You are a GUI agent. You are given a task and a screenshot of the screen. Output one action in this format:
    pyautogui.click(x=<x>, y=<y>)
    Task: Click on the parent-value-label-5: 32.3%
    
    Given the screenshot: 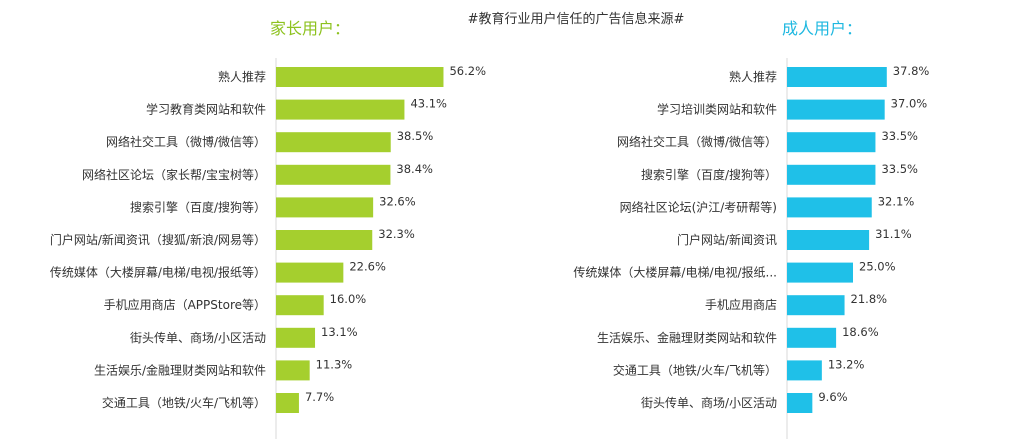 What is the action you would take?
    pyautogui.click(x=396, y=234)
    